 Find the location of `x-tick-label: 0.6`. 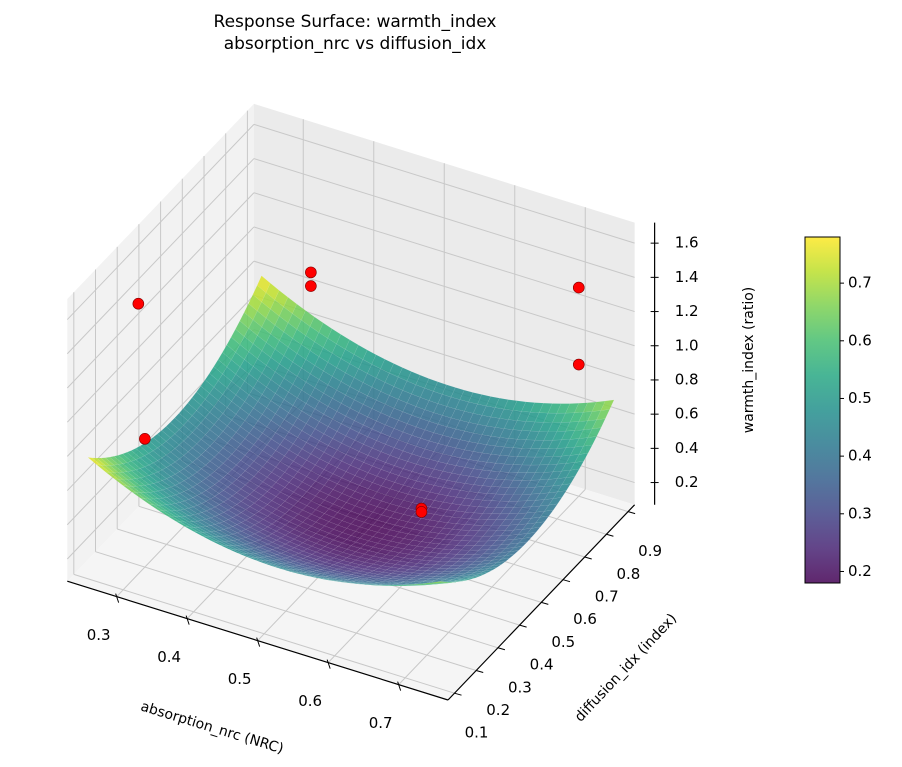

x-tick-label: 0.6 is located at coordinates (310, 701).